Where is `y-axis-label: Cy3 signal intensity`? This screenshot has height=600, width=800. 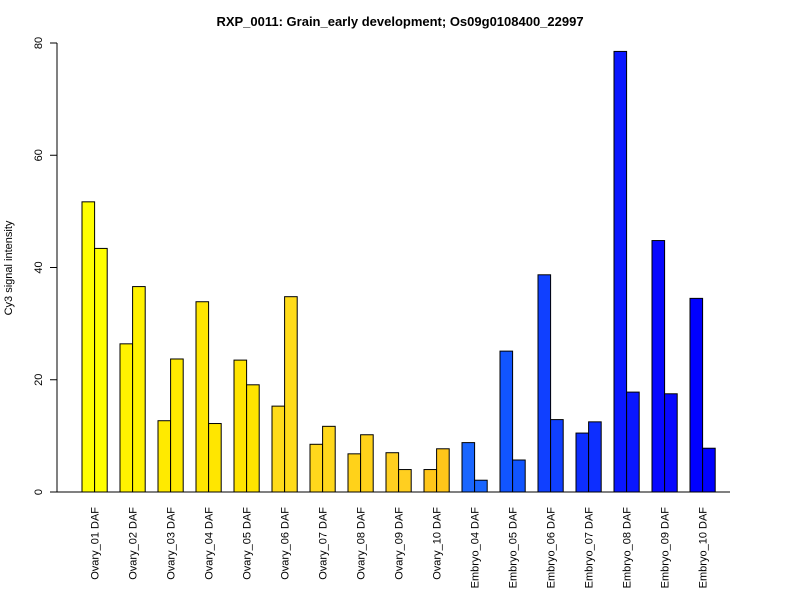
y-axis-label: Cy3 signal intensity is located at coordinates (9, 267).